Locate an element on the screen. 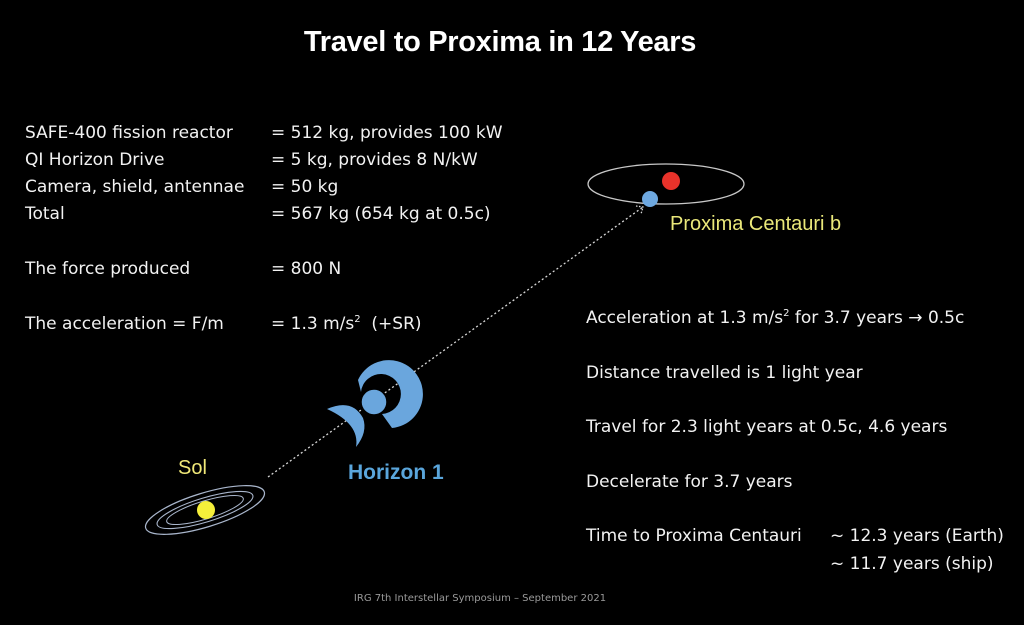 The width and height of the screenshot is (1024, 625). spec-label: Camera, shield, antennae is located at coordinates (135, 187).